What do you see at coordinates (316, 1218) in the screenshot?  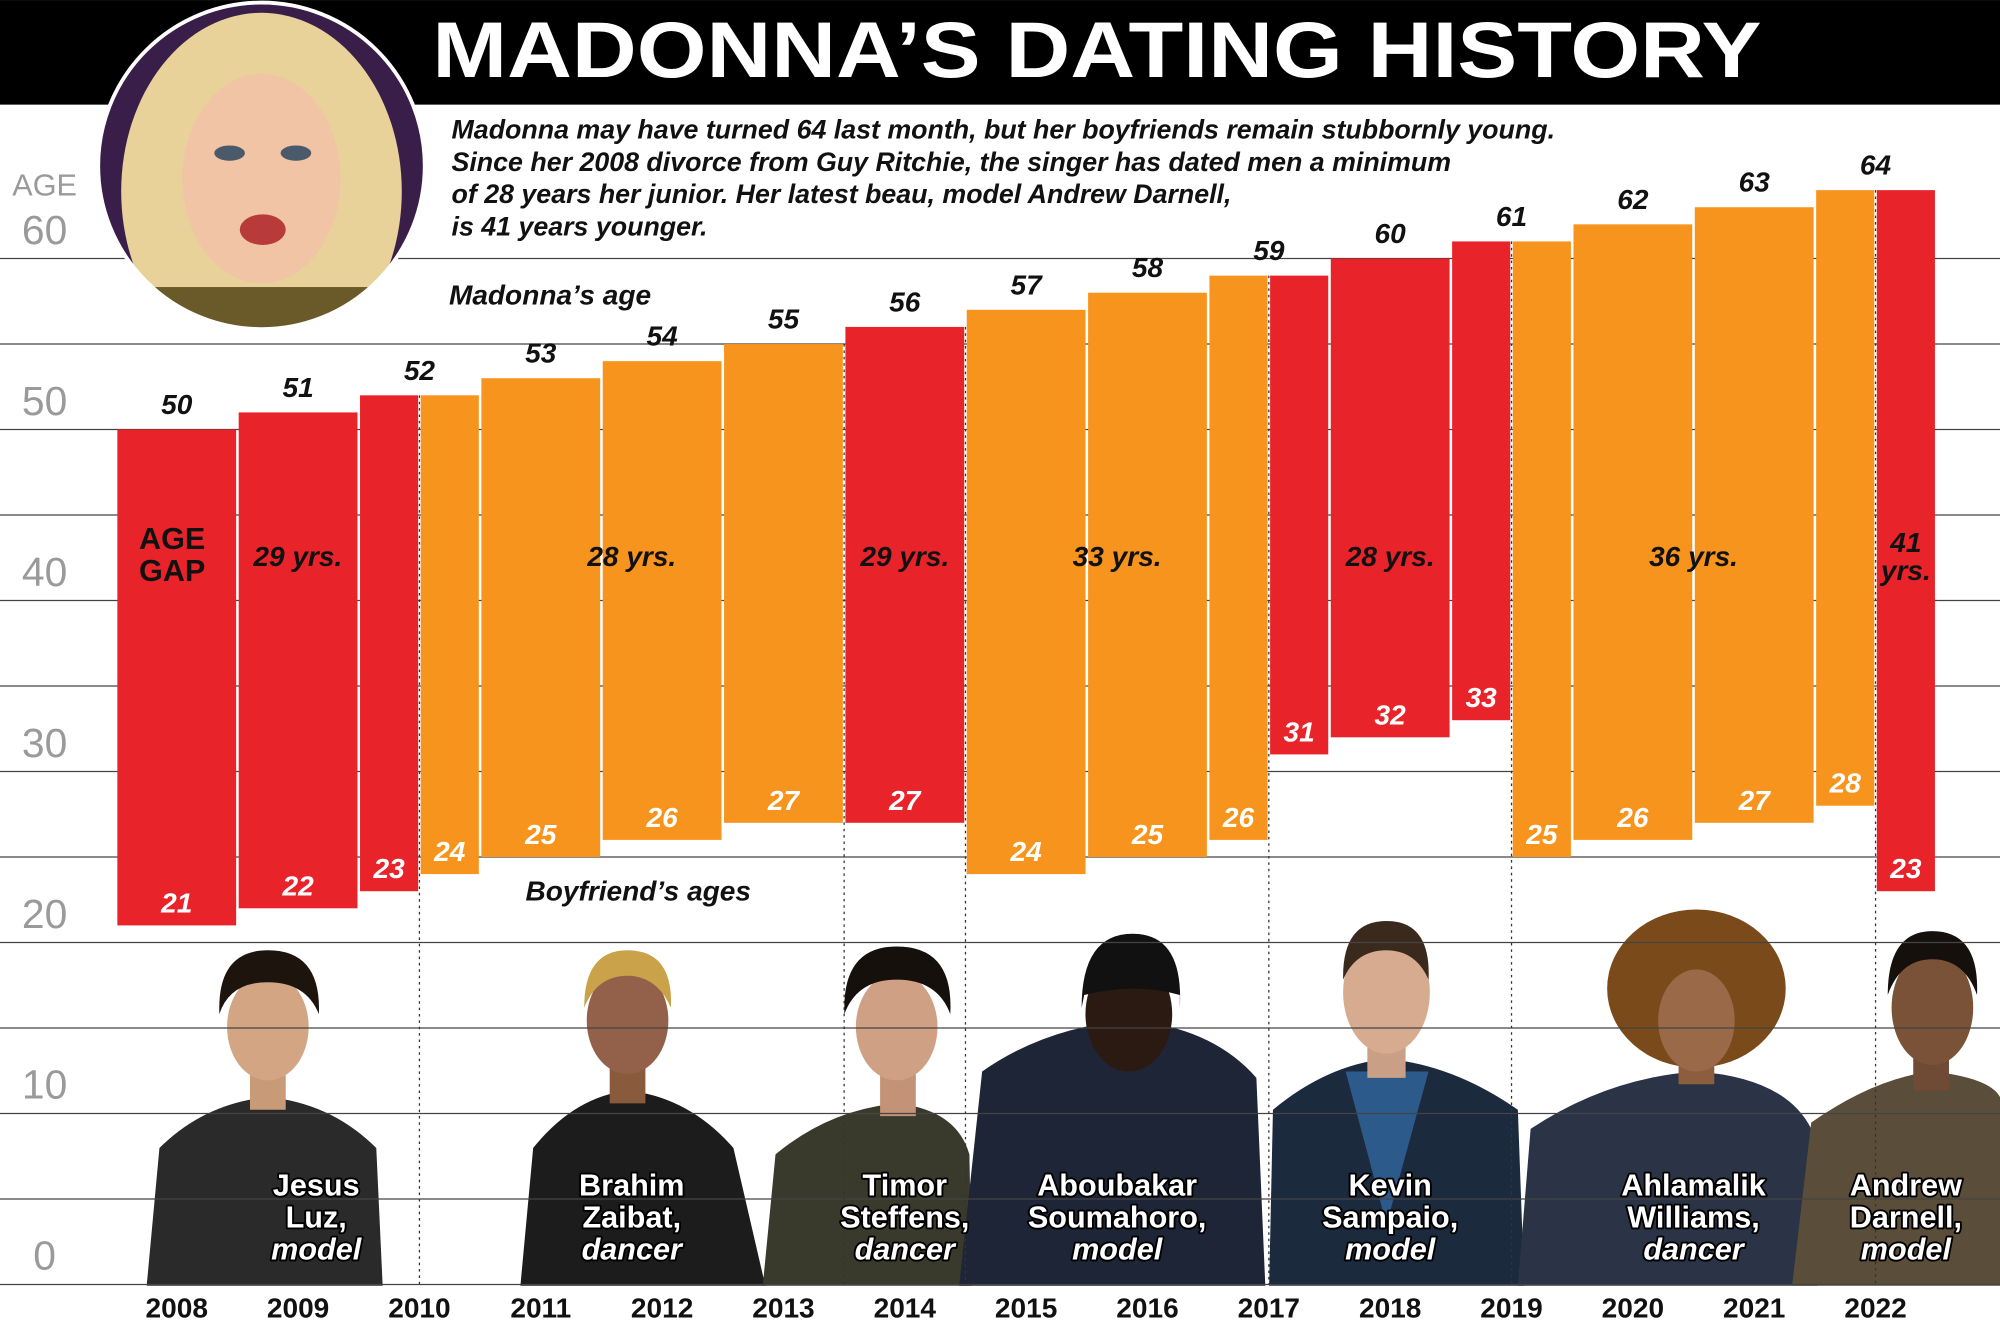 I see `boyfriend-name: Luz,` at bounding box center [316, 1218].